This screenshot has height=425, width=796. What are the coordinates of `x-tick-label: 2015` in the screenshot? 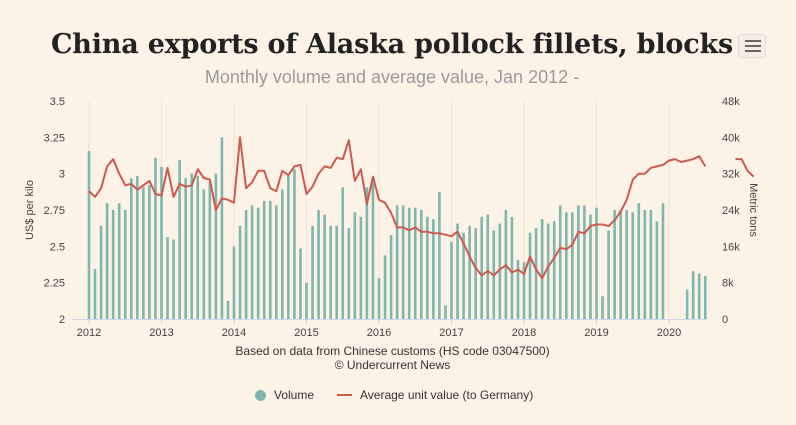 It's located at (306, 333).